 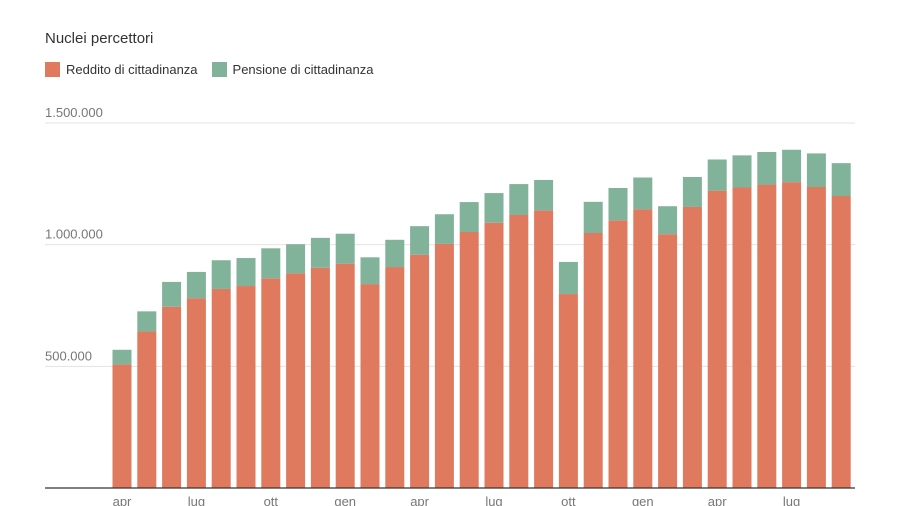 I want to click on x-tick-label-4: apr, so click(x=419, y=500).